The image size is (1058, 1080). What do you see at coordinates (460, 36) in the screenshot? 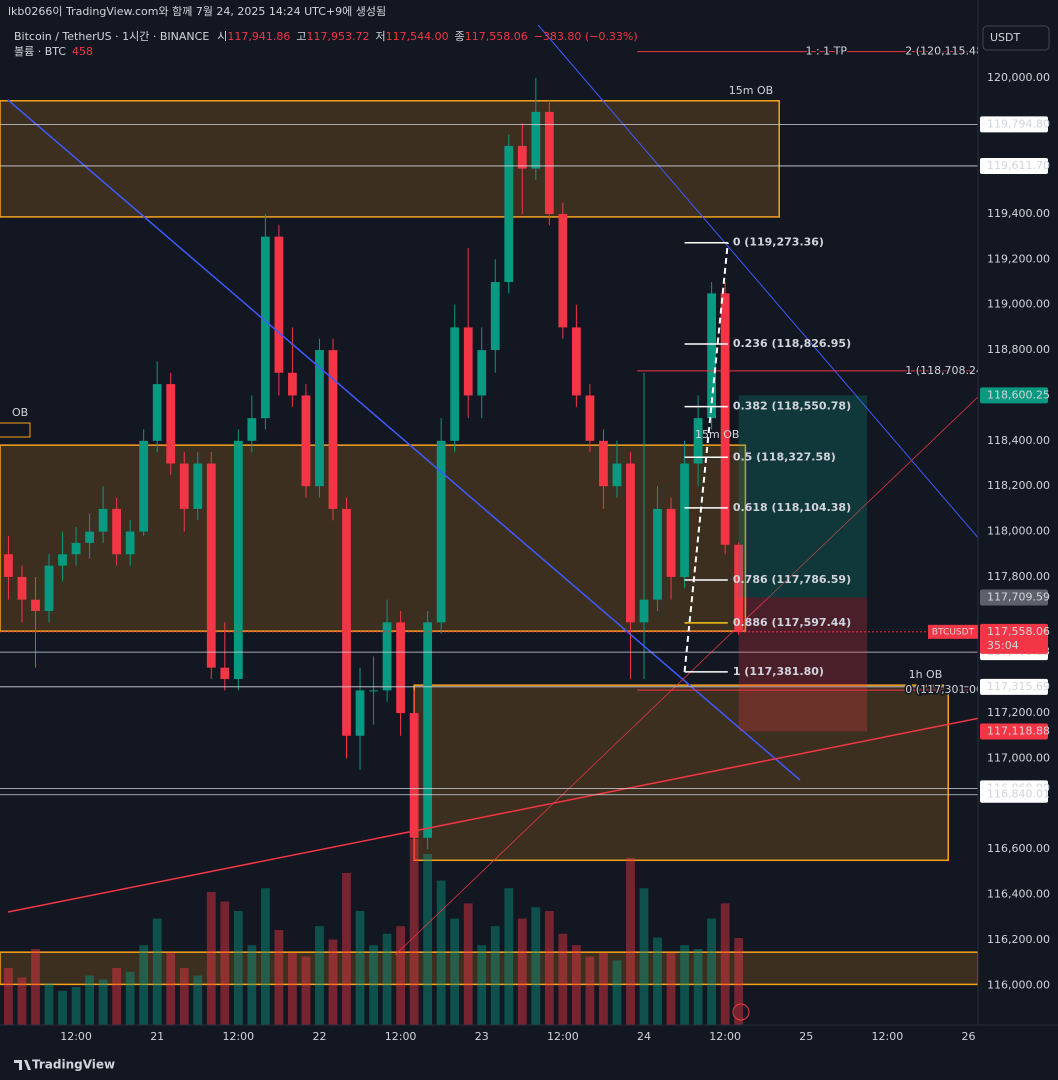
I see `ohlc-key: 종` at bounding box center [460, 36].